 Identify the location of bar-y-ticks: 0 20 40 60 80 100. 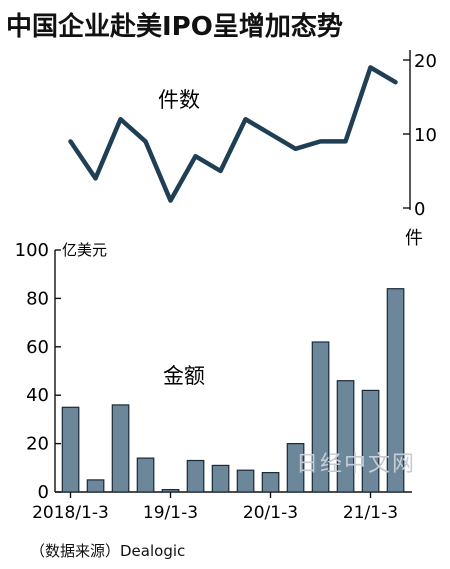
(38, 371).